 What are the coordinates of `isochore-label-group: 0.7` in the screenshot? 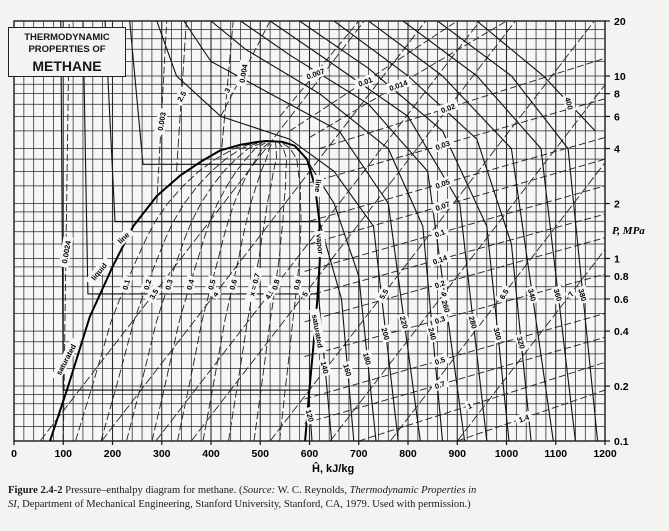 It's located at (440, 385).